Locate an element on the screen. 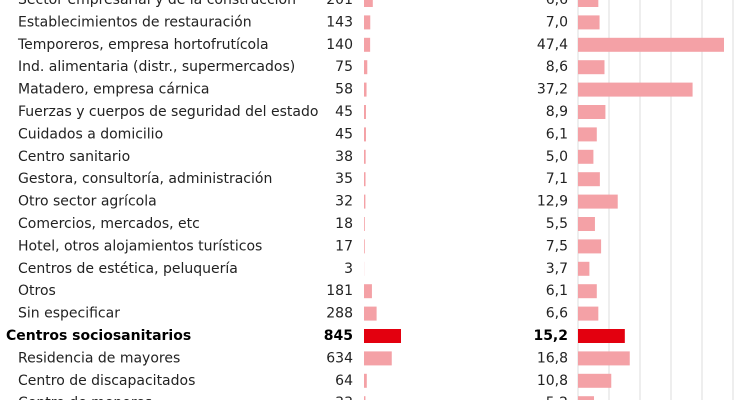 The height and width of the screenshot is (400, 740). avg-value: 7,1 is located at coordinates (557, 179).